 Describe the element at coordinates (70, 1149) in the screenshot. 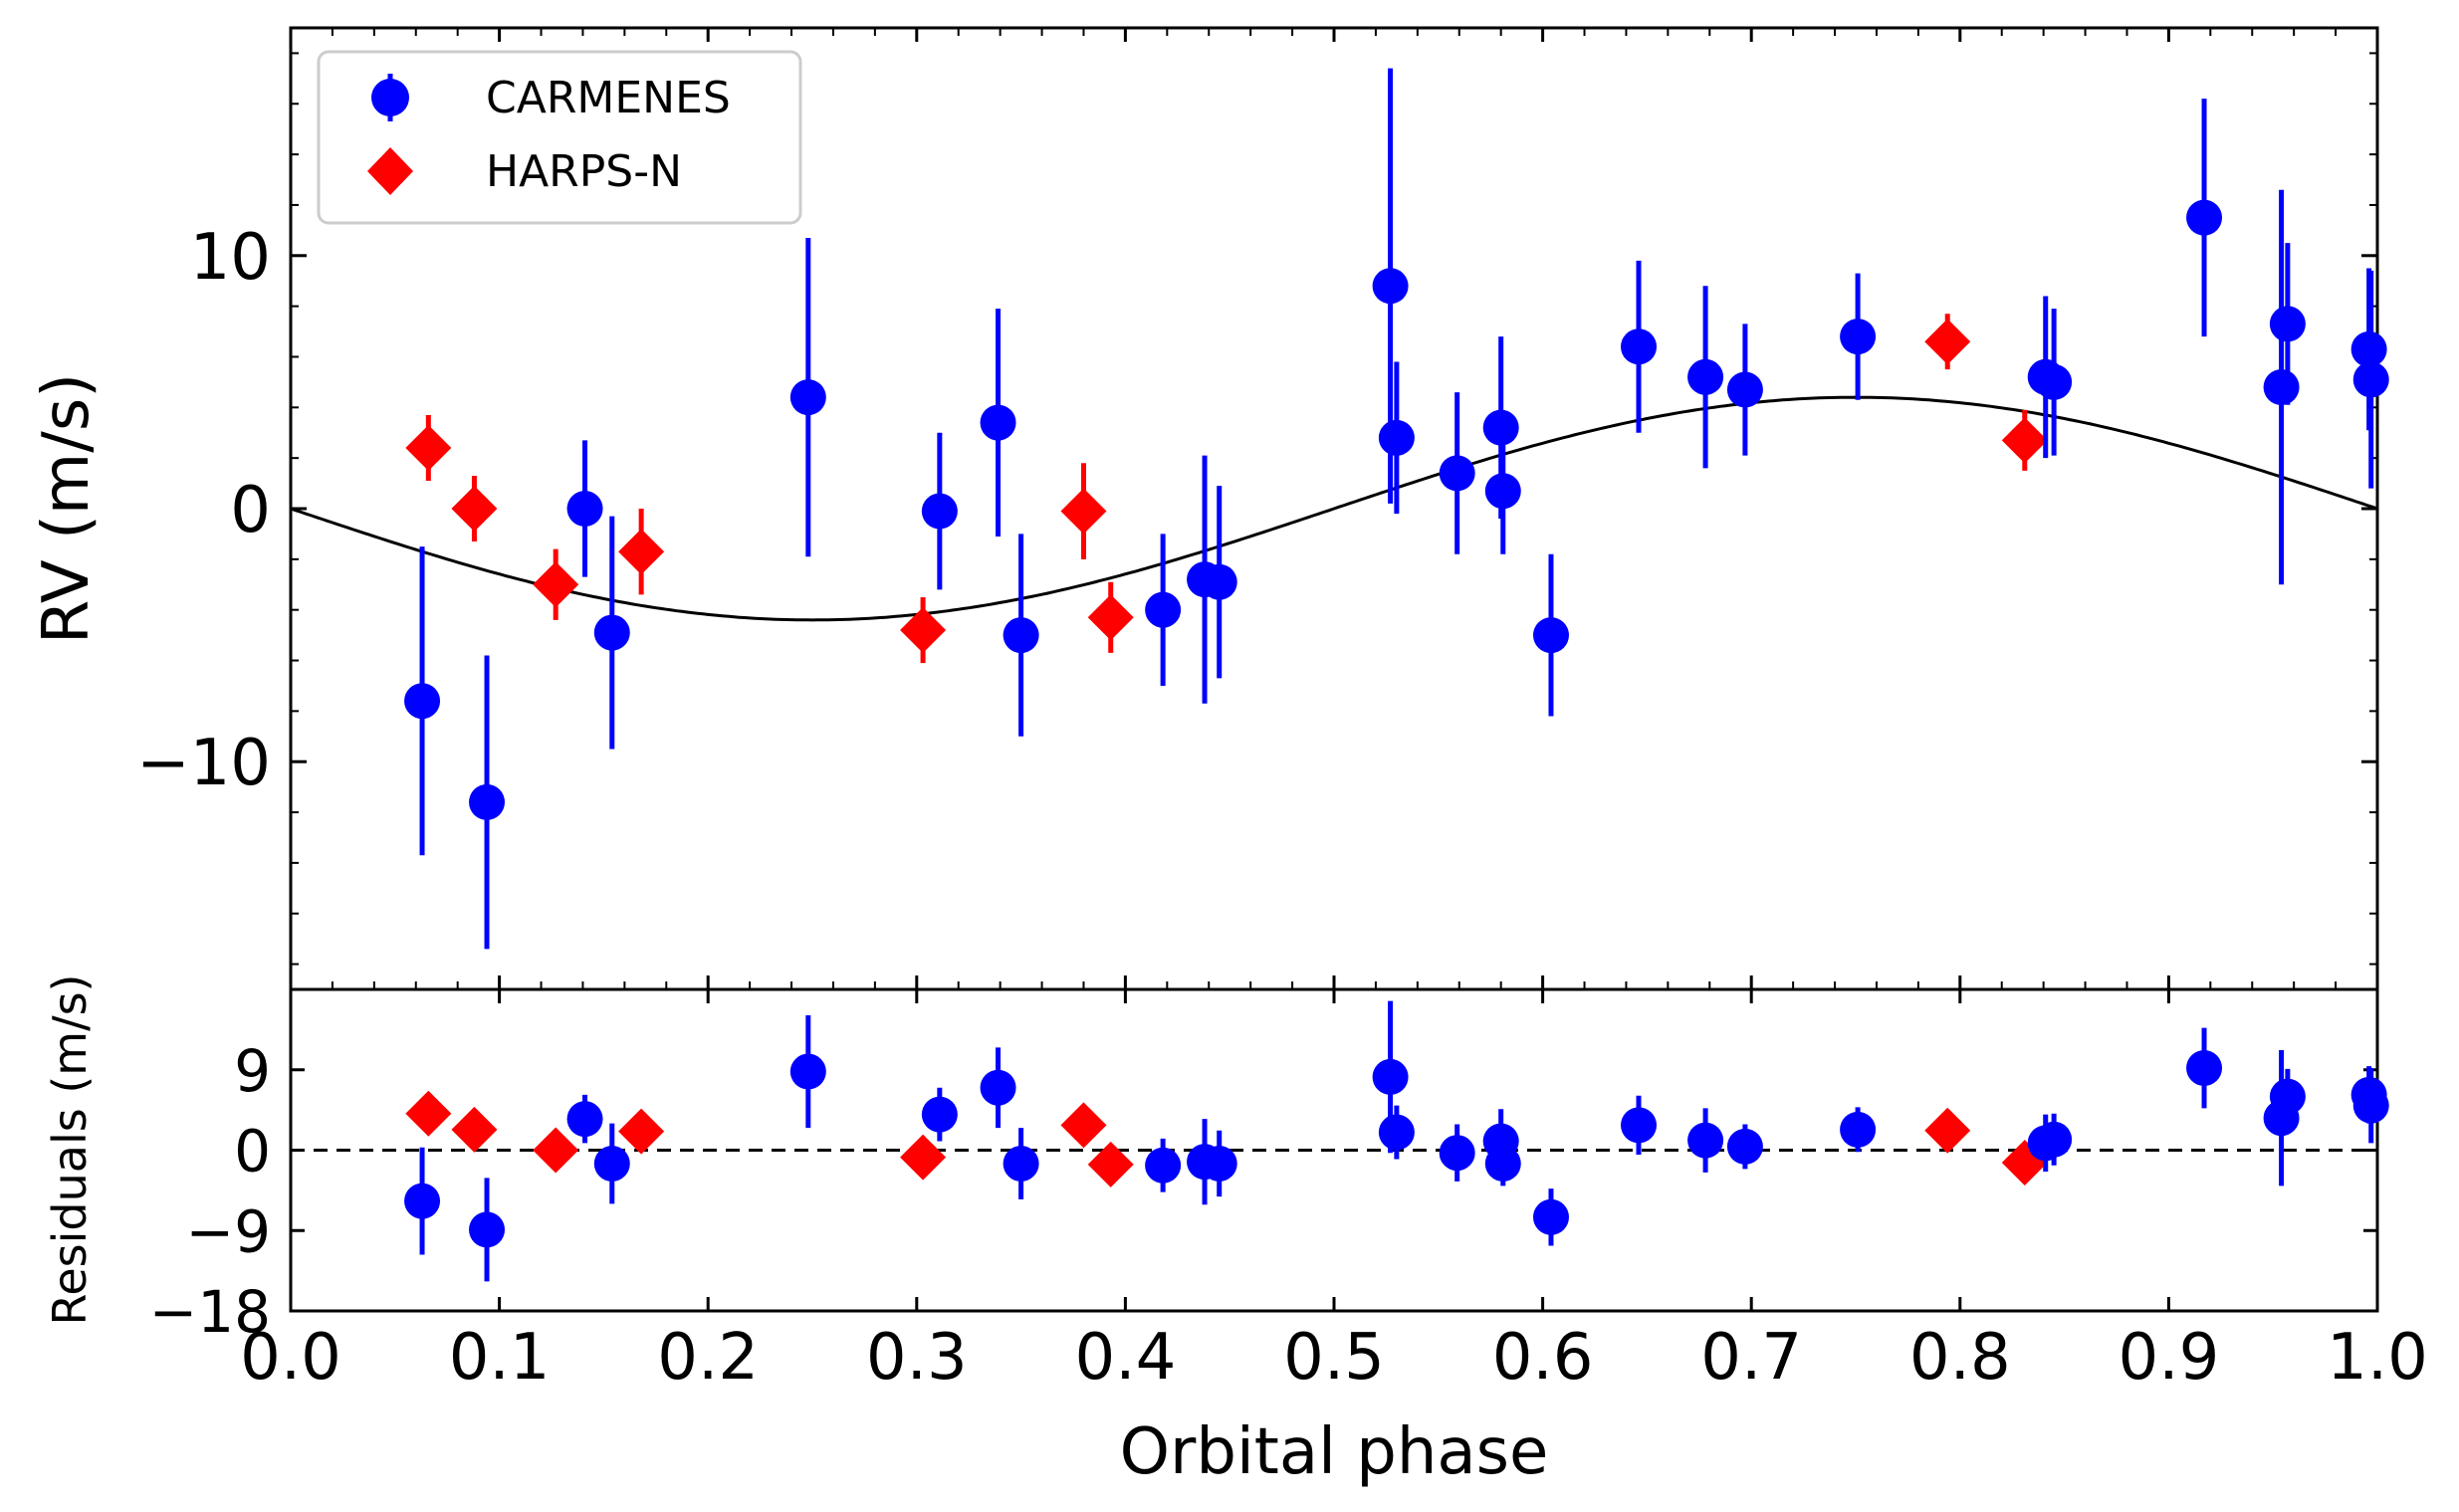

I see `residuals-y-axis-title: Residuals (m/s)` at that location.